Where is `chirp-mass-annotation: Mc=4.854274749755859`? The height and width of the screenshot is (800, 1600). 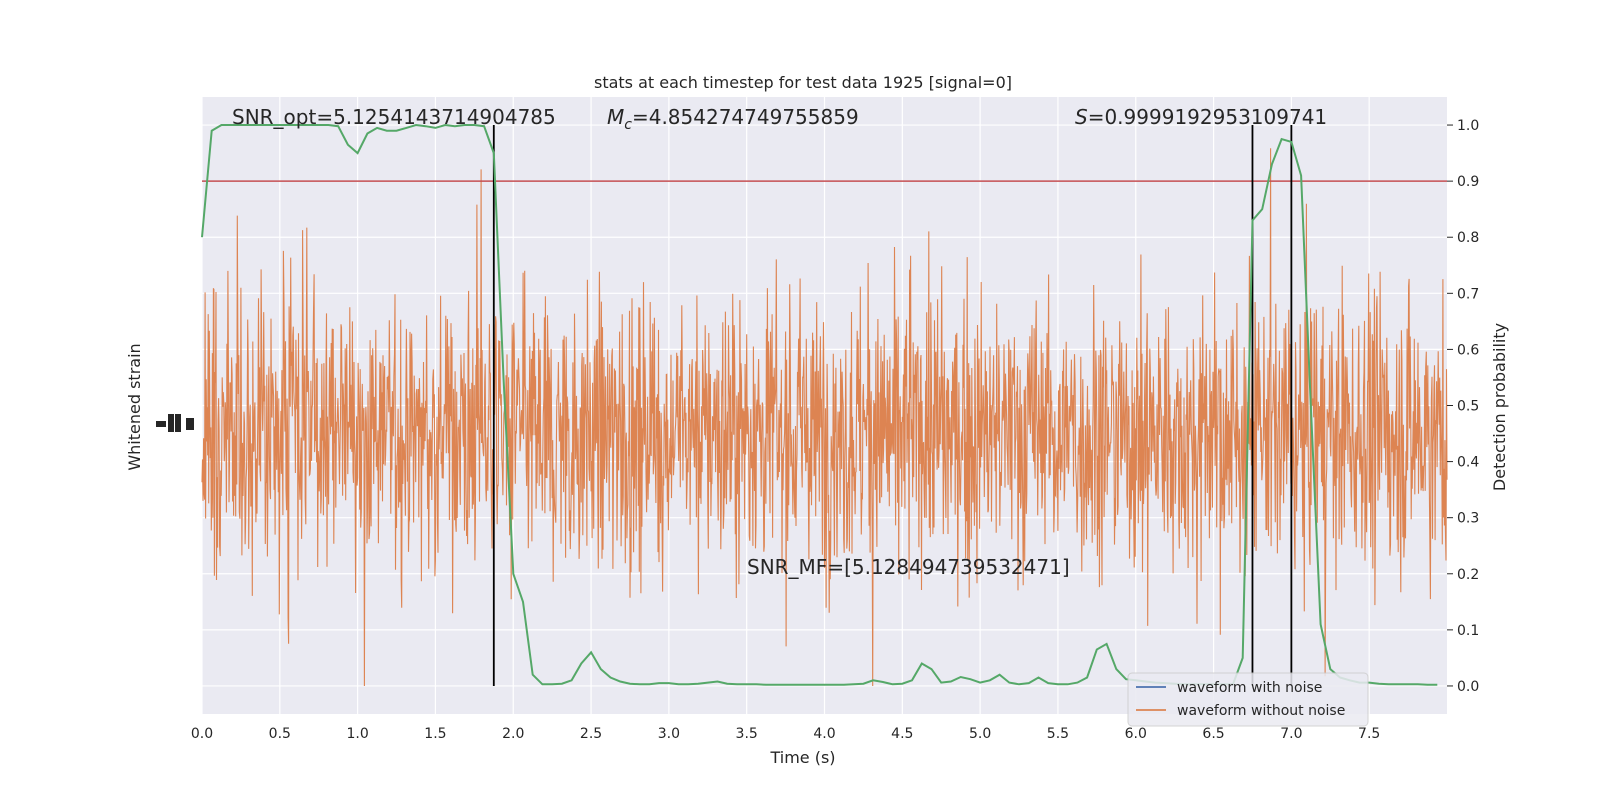
chirp-mass-annotation: Mc=4.854274749755859 is located at coordinates (733, 119).